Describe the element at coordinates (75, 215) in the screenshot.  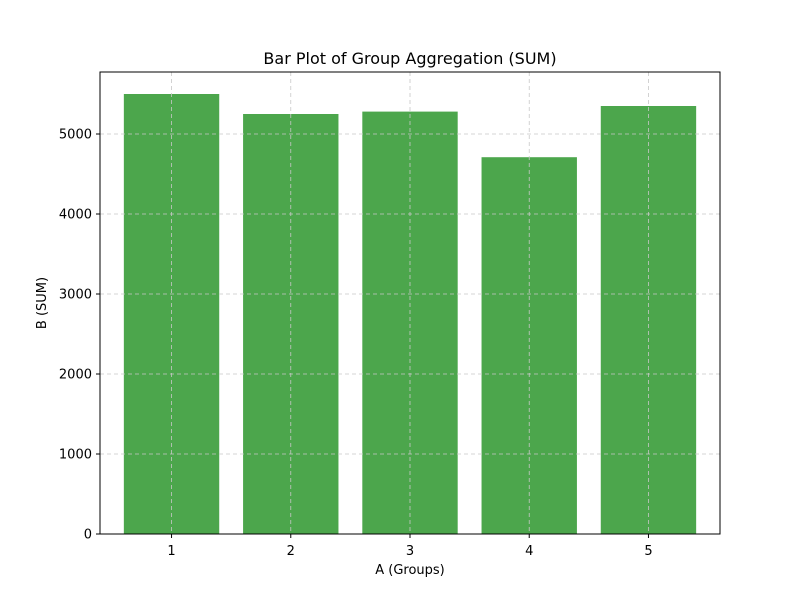
I see `y-tick-label-4000: 4000` at that location.